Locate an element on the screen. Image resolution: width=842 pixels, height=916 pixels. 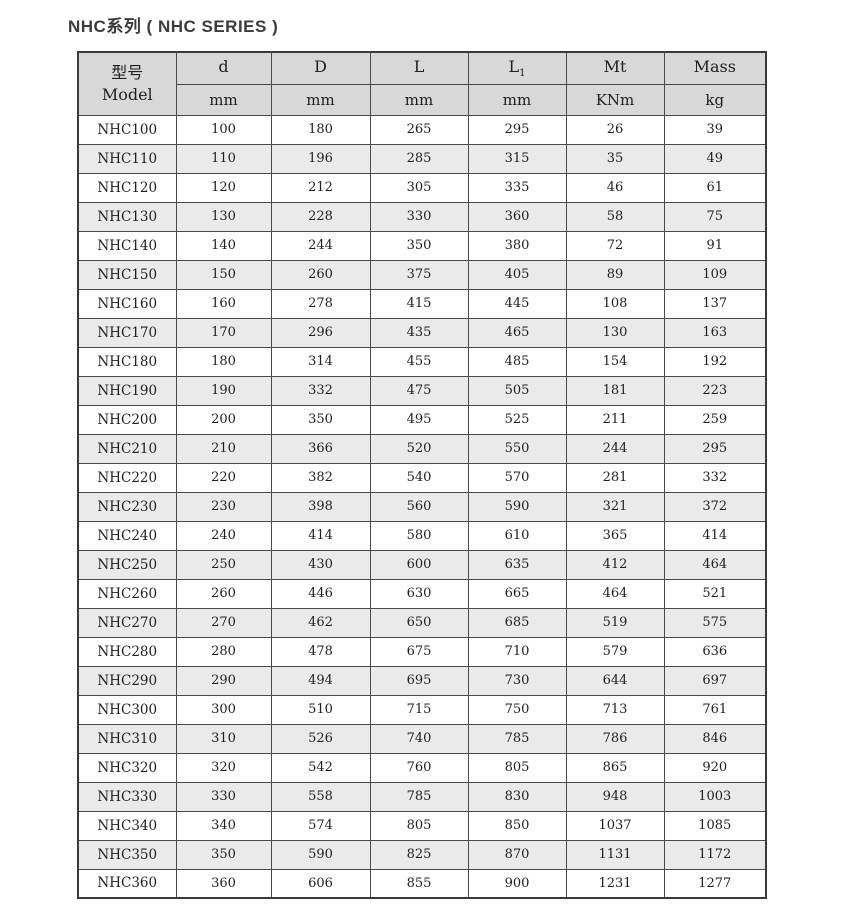
cell-value: 865 is located at coordinates (615, 767).